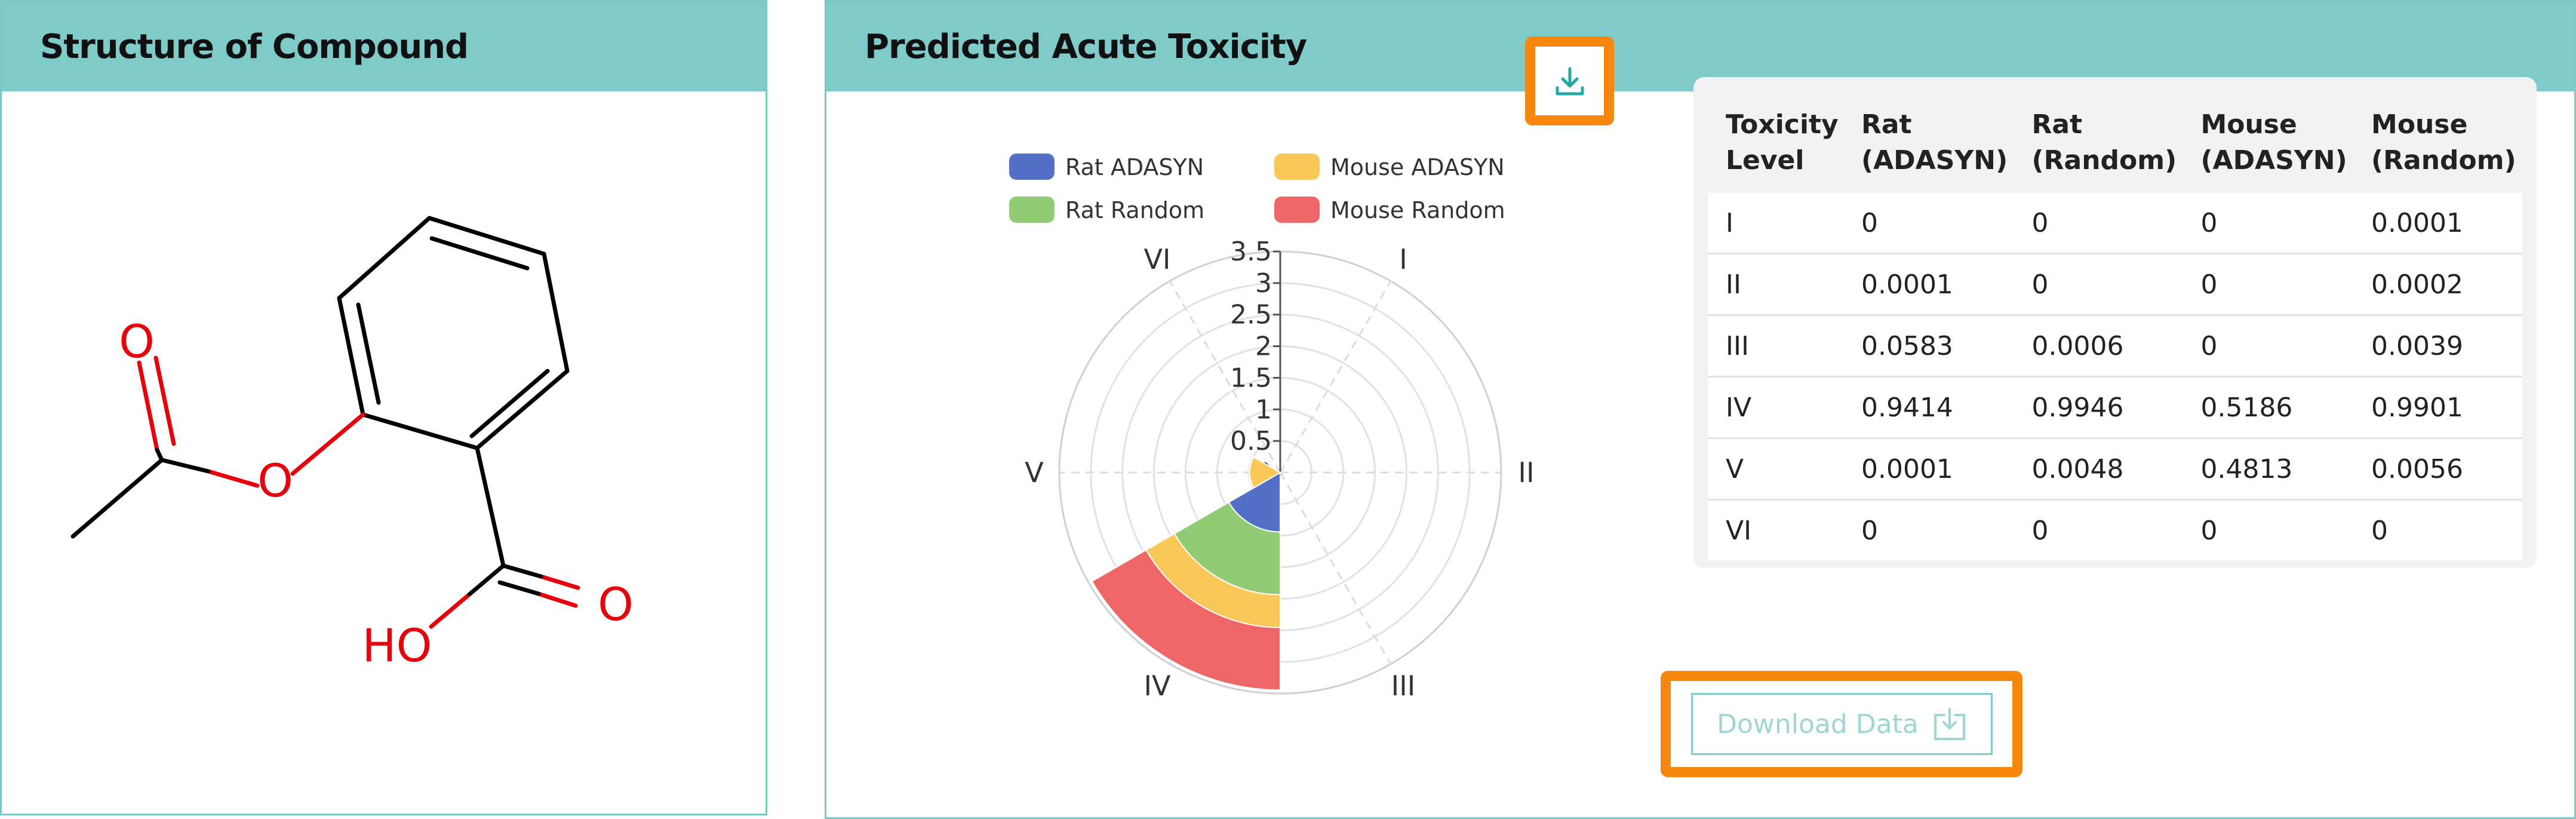  Describe the element at coordinates (1775, 407) in the screenshot. I see `table-cell: IV` at that location.